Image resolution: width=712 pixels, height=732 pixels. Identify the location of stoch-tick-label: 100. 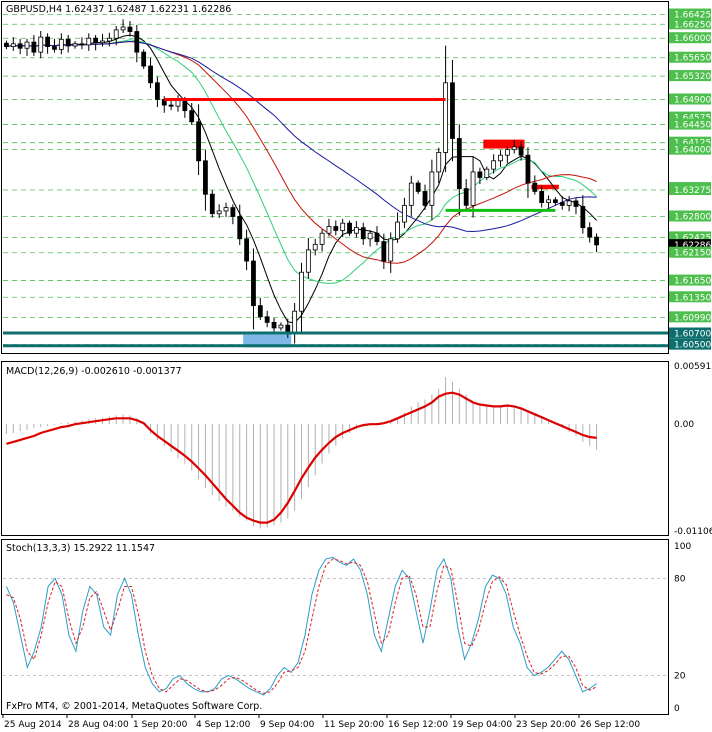
(682, 547).